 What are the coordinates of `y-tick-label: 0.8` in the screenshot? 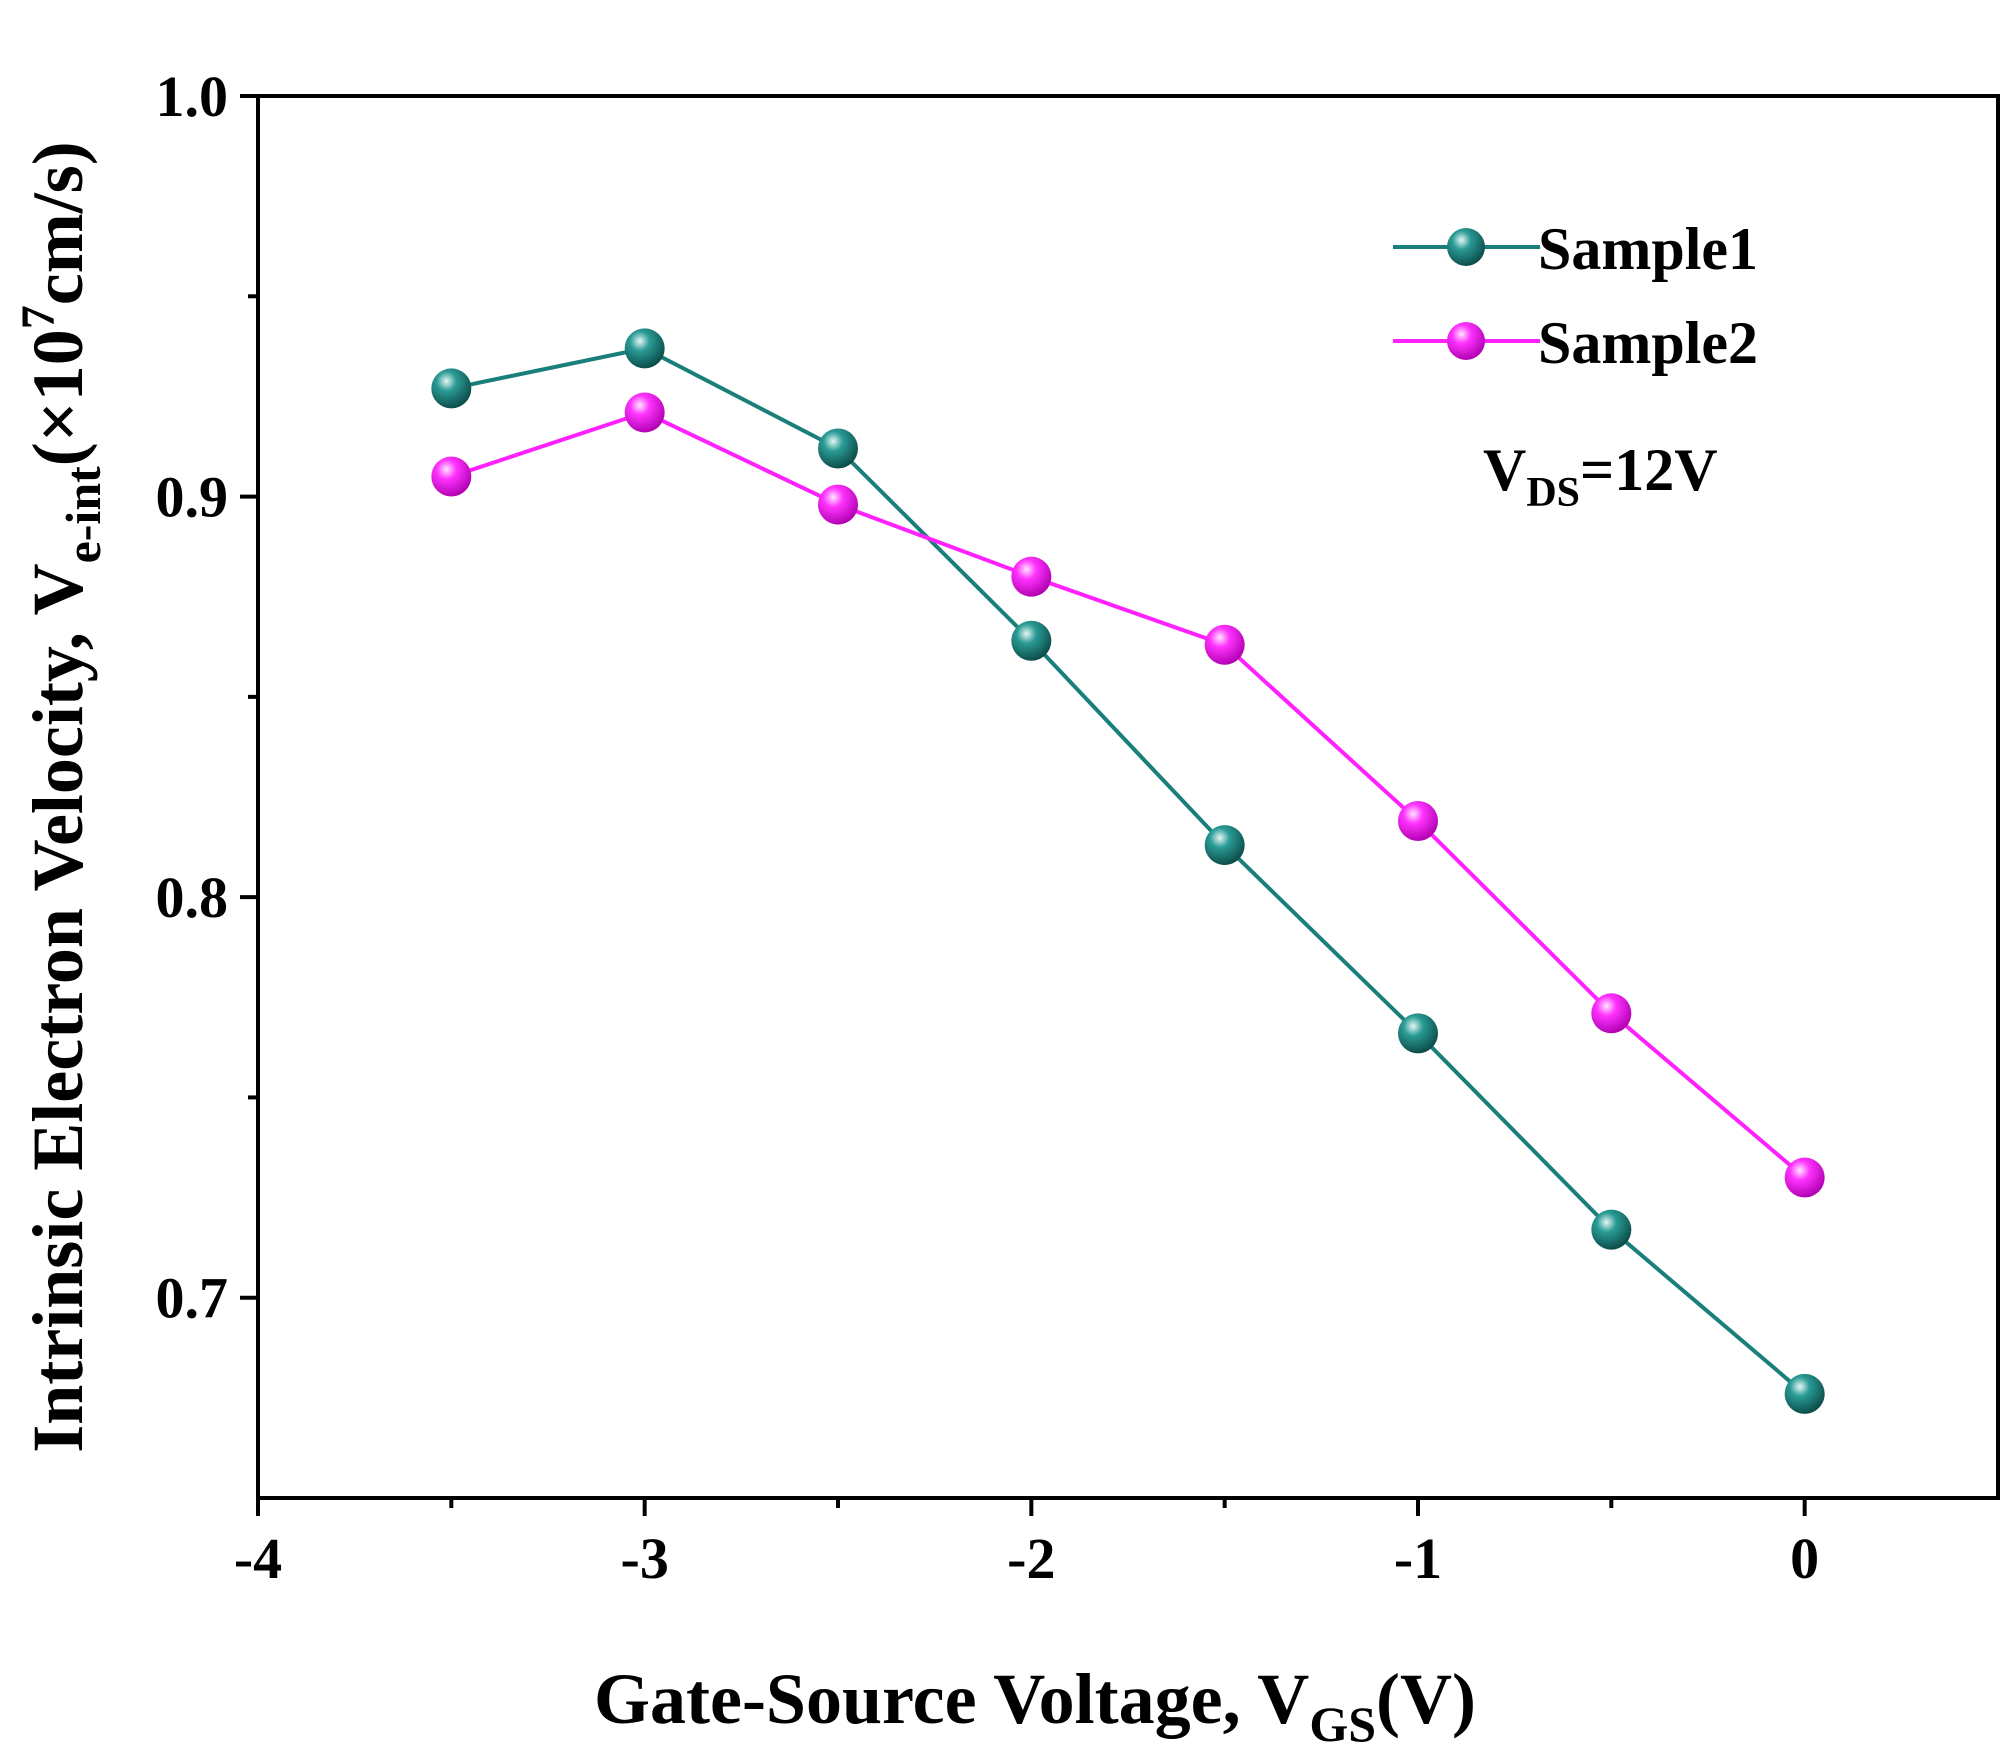 It's located at (192, 897).